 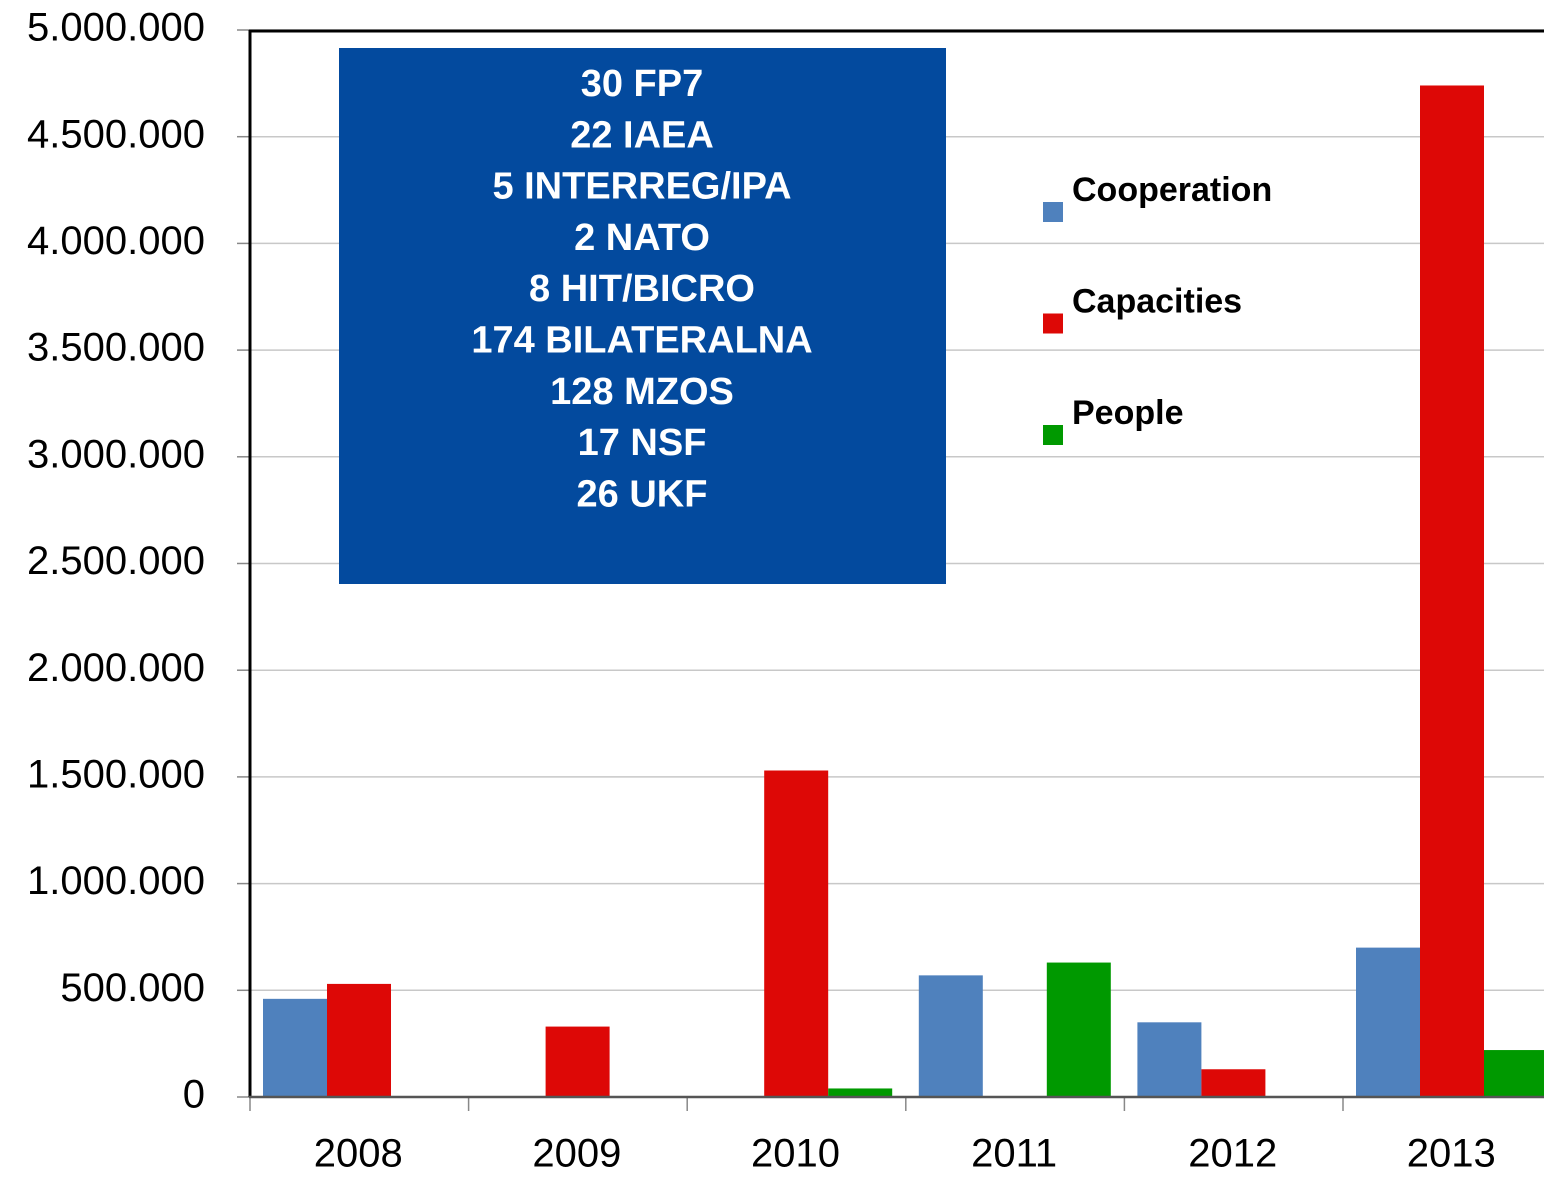 What do you see at coordinates (576, 1154) in the screenshot?
I see `x-tick-label: 2009` at bounding box center [576, 1154].